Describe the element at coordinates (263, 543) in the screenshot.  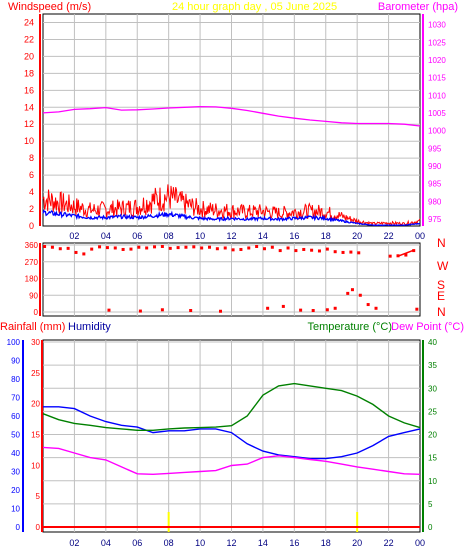
I see `low-x-tick-label: 14` at that location.